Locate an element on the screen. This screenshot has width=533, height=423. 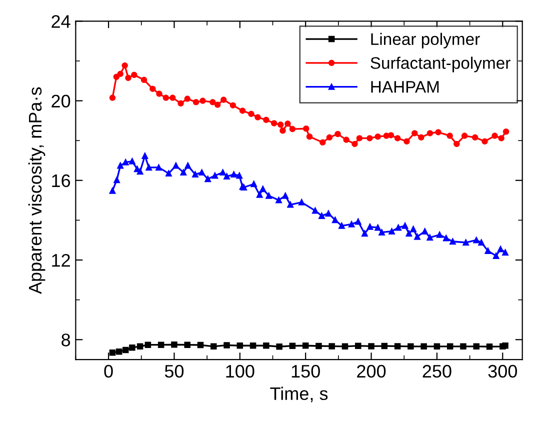
x-axis-title: Time, s is located at coordinates (299, 394).